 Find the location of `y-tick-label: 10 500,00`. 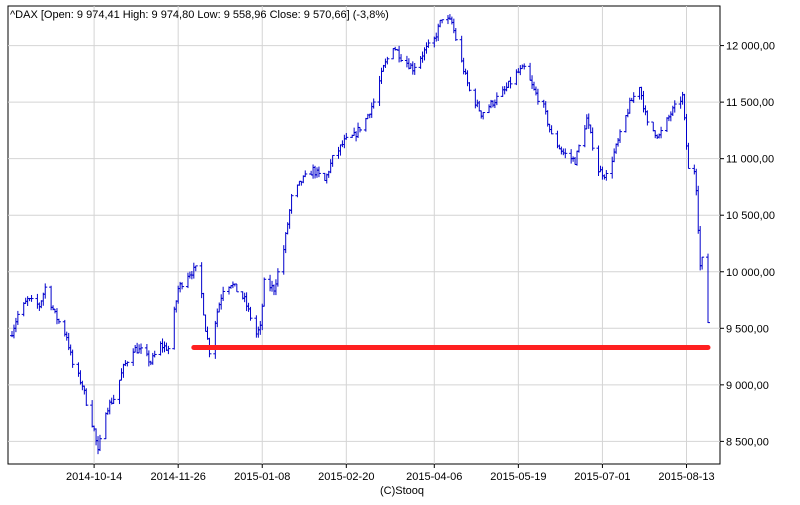

y-tick-label: 10 500,00 is located at coordinates (750, 216).